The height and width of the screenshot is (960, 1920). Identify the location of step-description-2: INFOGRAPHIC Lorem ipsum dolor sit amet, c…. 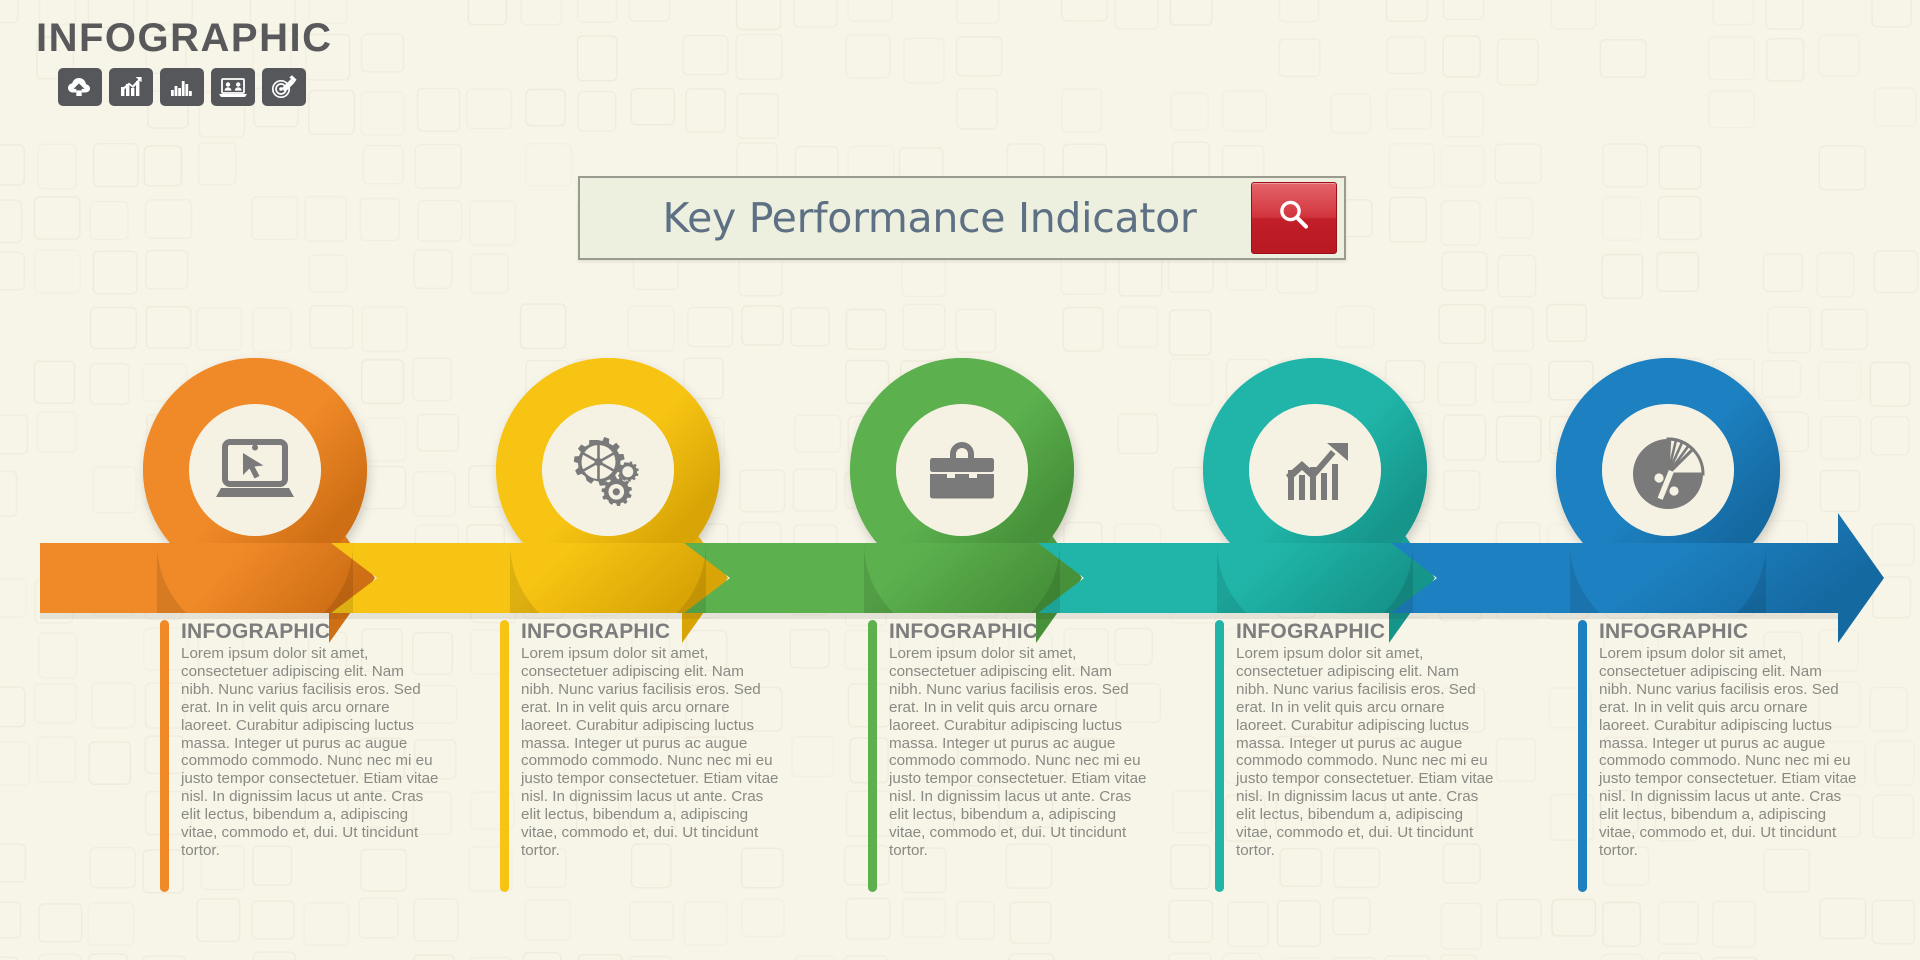
(640, 756).